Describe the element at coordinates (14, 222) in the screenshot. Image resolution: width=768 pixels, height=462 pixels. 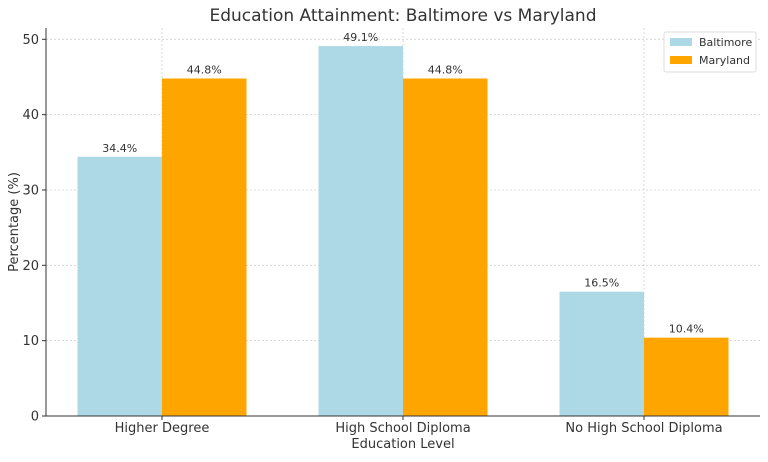
I see `y-axis-label: Percentage (%)` at that location.